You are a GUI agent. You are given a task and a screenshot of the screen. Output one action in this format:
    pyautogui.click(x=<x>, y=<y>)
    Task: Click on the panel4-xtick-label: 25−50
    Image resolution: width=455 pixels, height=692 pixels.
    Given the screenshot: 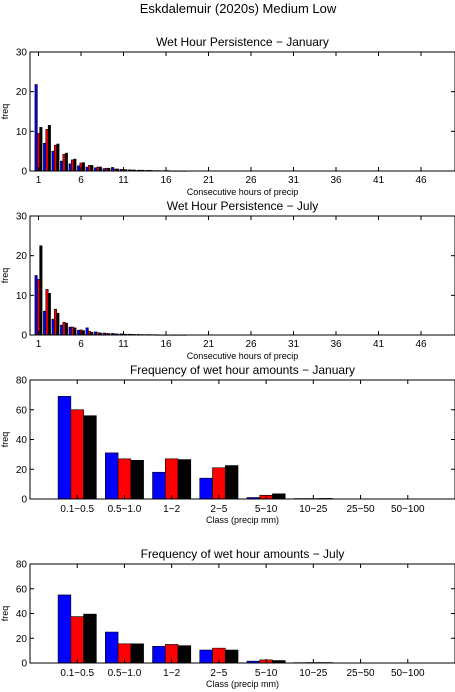 What is the action you would take?
    pyautogui.click(x=361, y=673)
    